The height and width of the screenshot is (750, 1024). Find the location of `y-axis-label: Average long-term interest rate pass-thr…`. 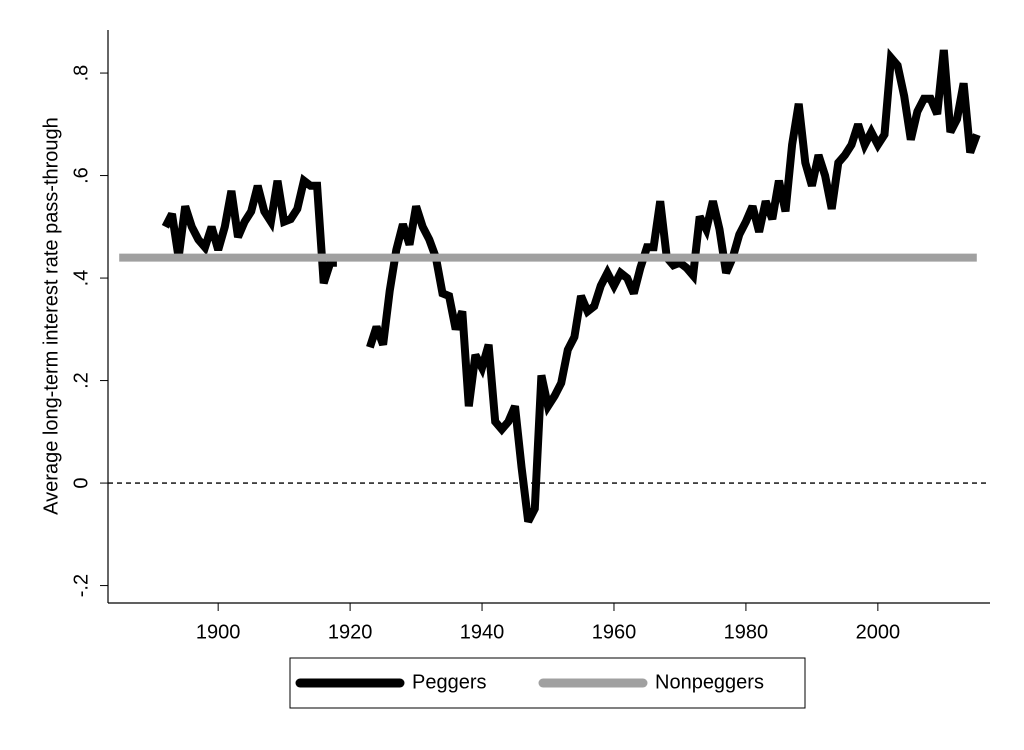

y-axis-label: Average long-term interest rate pass-thr… is located at coordinates (51, 316).